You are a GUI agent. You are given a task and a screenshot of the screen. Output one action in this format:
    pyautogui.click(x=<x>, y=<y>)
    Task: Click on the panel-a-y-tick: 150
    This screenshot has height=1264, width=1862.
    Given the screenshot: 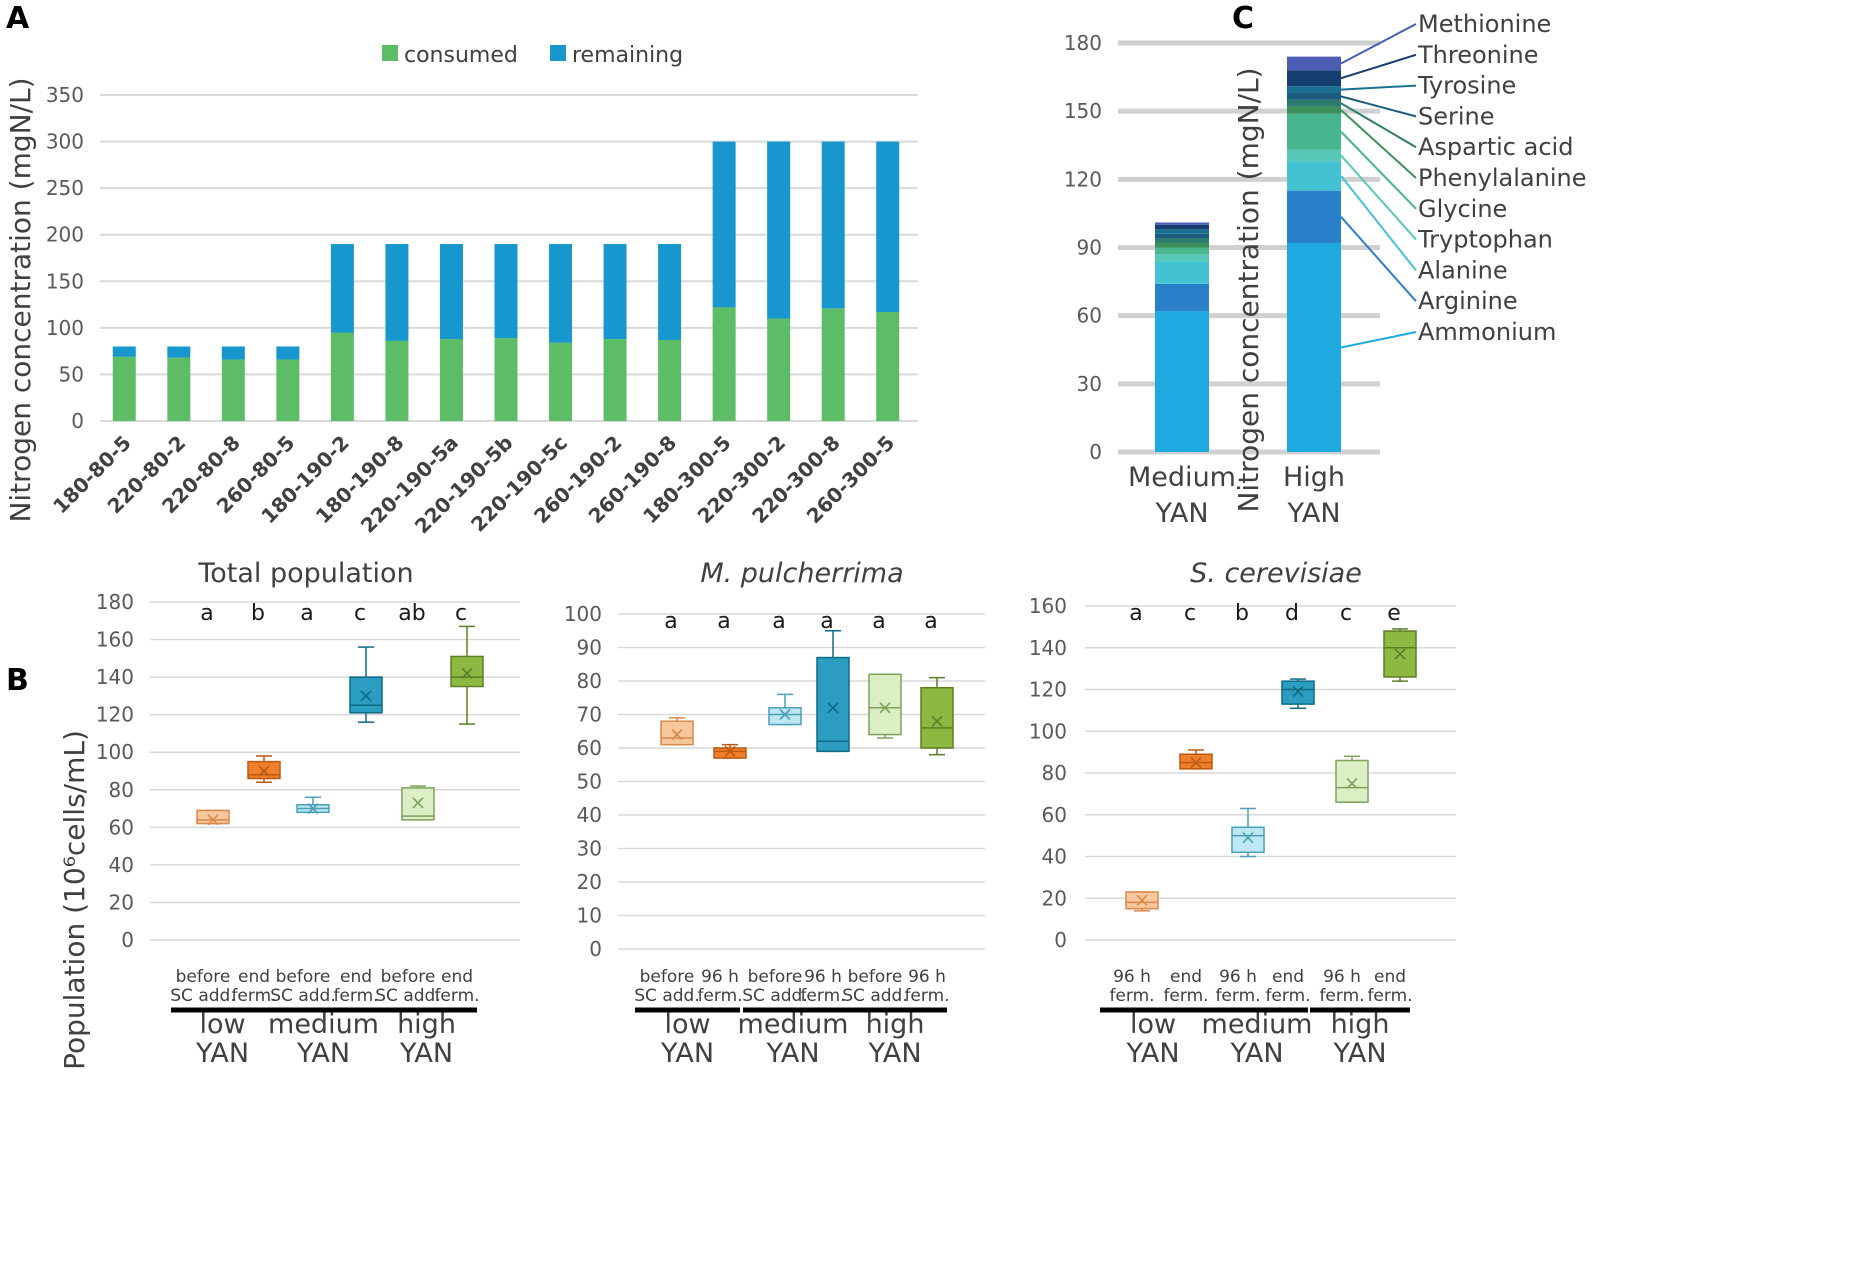 What is the action you would take?
    pyautogui.click(x=65, y=281)
    